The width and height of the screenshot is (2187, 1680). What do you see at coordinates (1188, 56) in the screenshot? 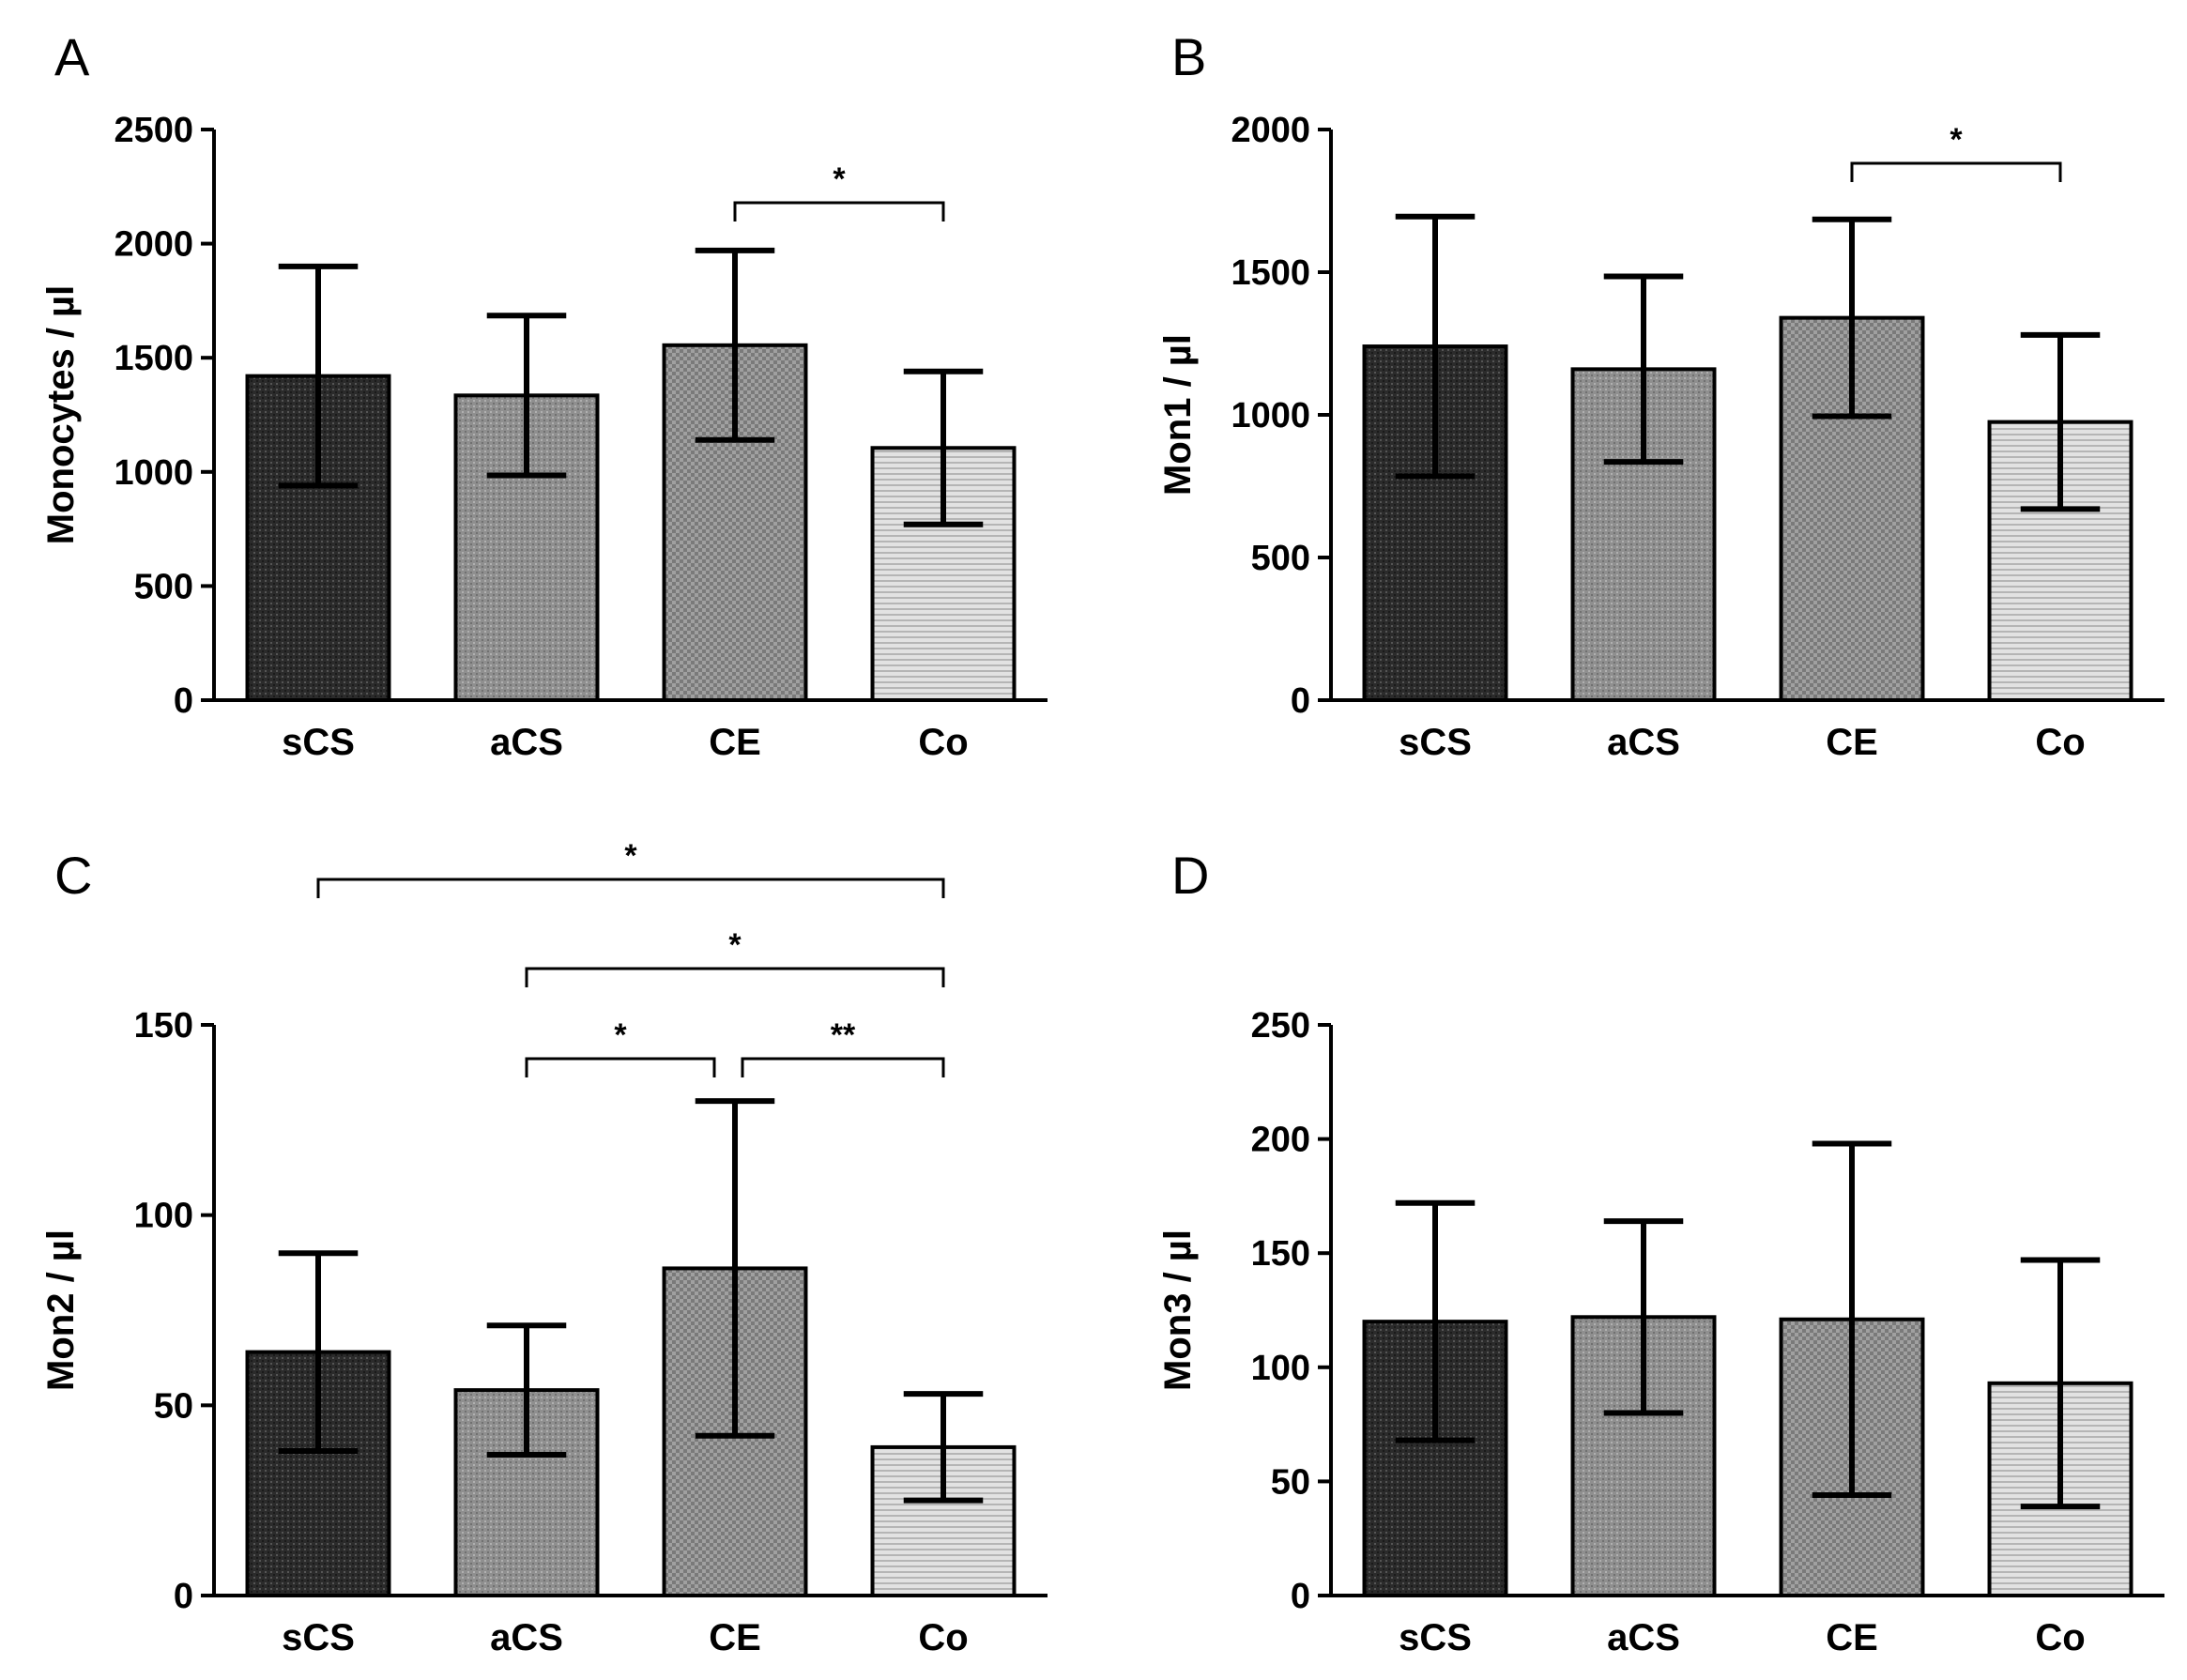
I see `panel-letter-b: B` at bounding box center [1188, 56].